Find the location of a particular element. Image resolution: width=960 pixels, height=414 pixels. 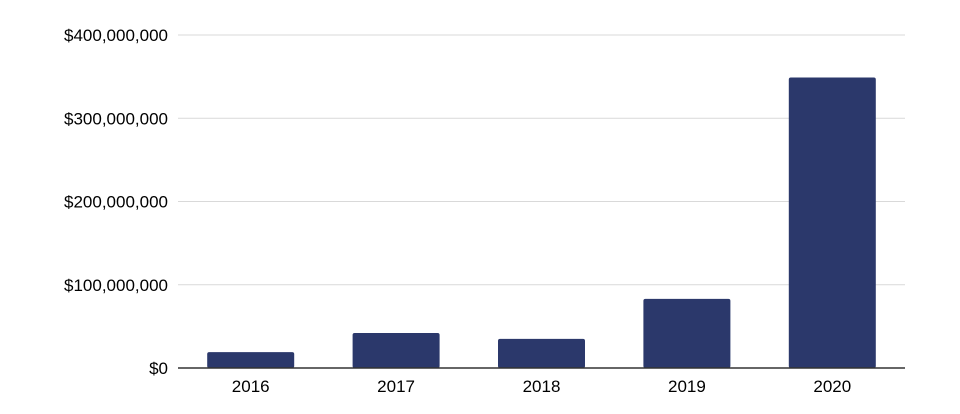

bar-2017 is located at coordinates (396, 350).